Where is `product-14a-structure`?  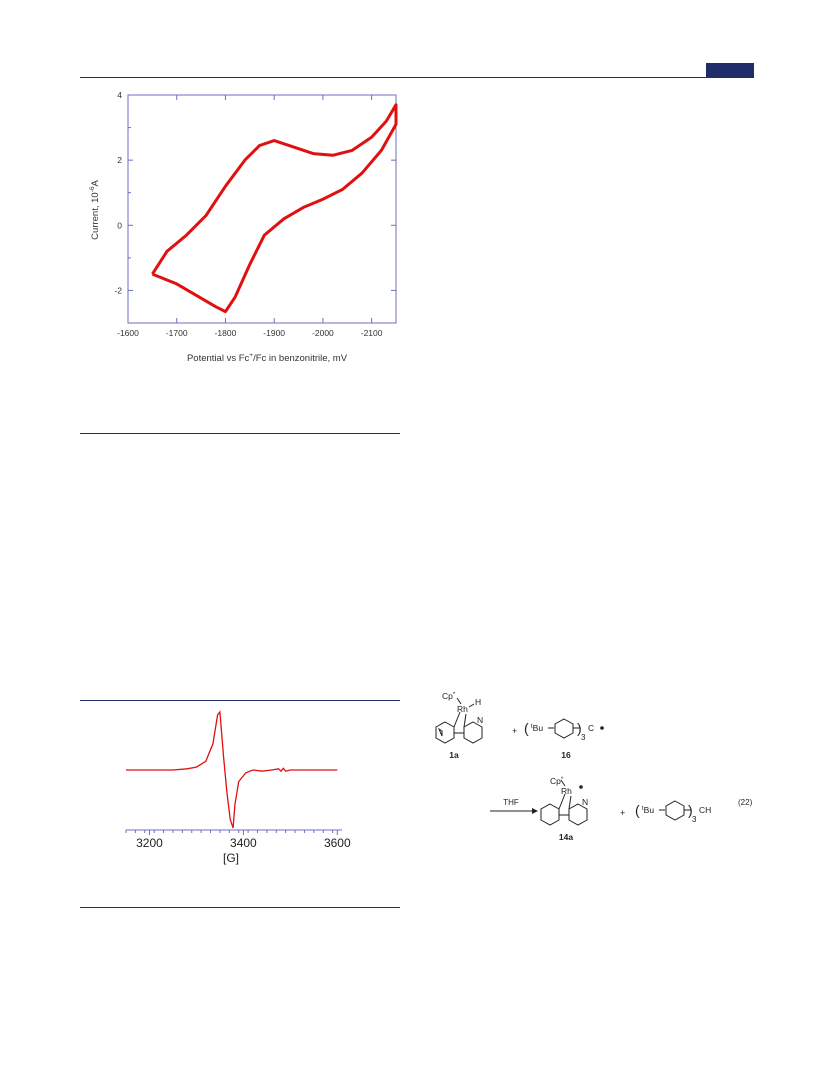 product-14a-structure is located at coordinates (564, 802).